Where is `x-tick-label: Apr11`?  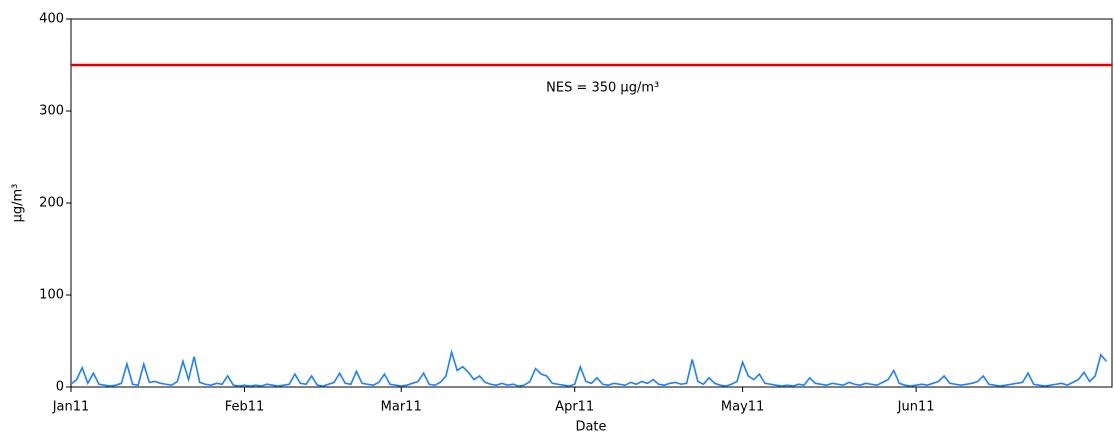
x-tick-label: Apr11 is located at coordinates (574, 407).